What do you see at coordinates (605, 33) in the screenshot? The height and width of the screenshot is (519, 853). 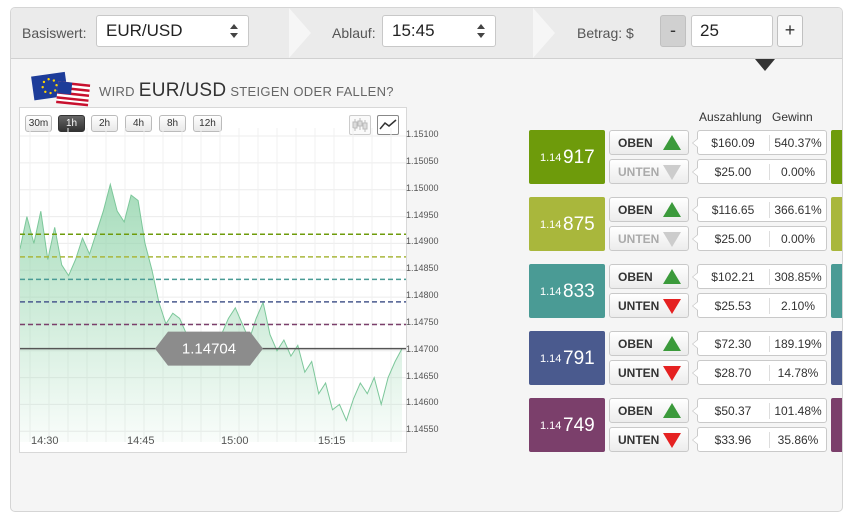 I see `amount-label: Betrag: $` at bounding box center [605, 33].